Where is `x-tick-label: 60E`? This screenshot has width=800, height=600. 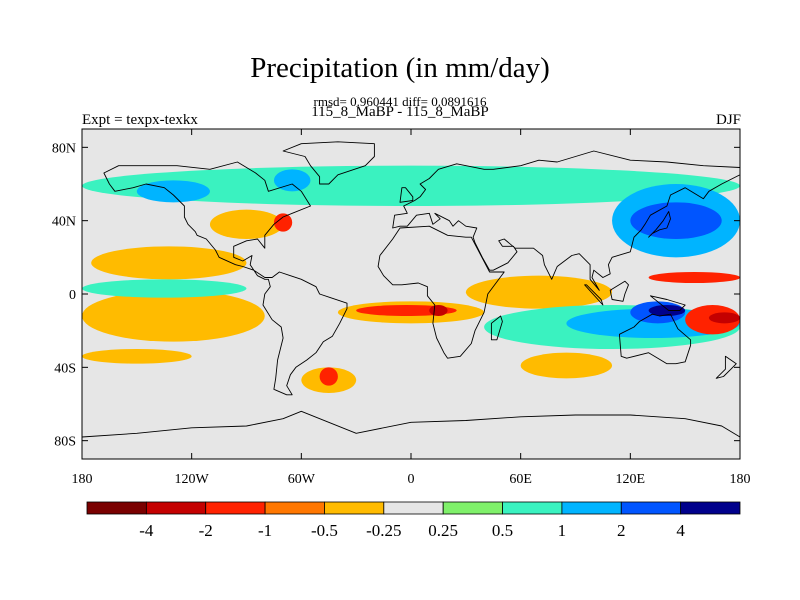 x-tick-label: 60E is located at coordinates (520, 479).